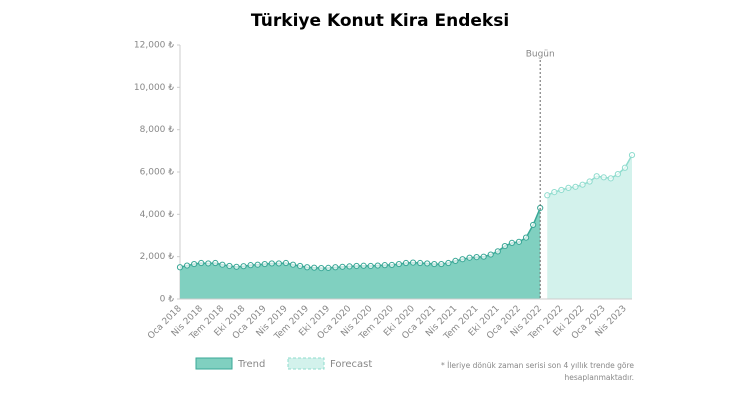 The height and width of the screenshot is (400, 750). What do you see at coordinates (380, 21) in the screenshot?
I see `chart-title: Türkiye Konut Kira Endeksi` at bounding box center [380, 21].